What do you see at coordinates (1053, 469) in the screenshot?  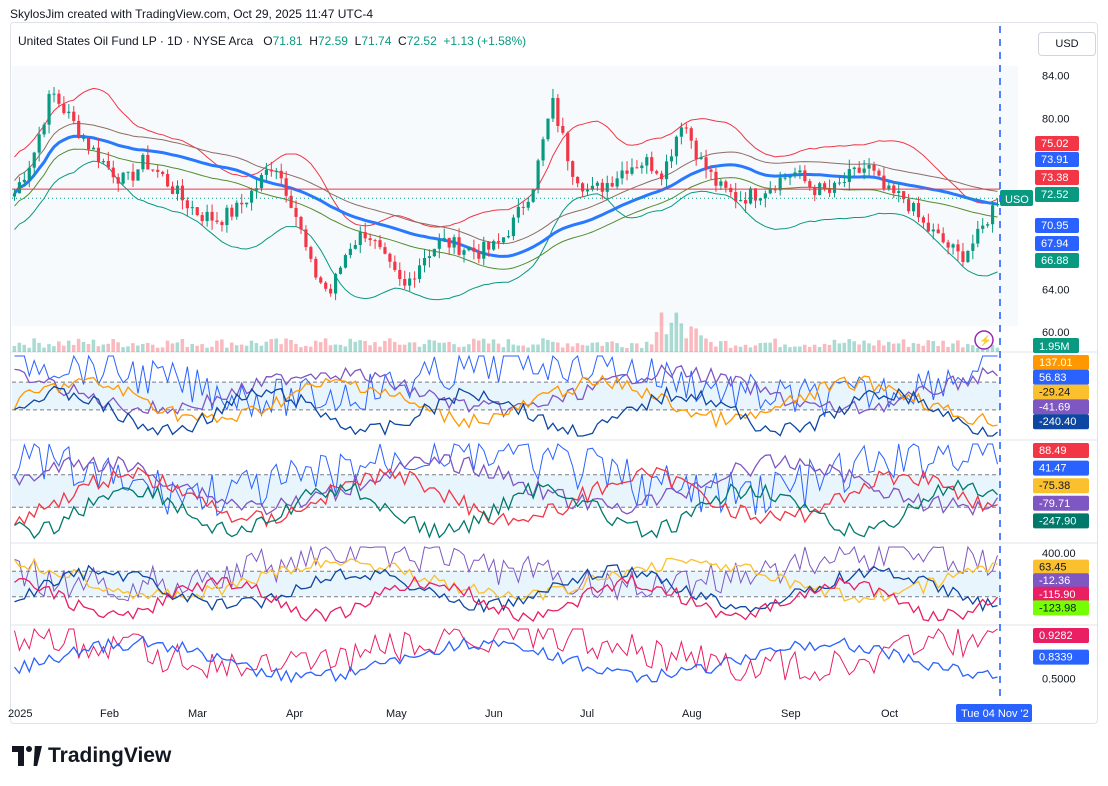 I see `oscillator-label: 41.47` at bounding box center [1053, 469].